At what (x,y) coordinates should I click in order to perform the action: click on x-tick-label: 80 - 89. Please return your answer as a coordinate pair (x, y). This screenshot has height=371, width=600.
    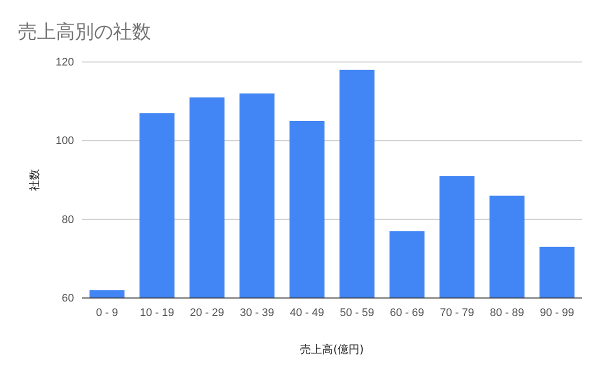
    Looking at the image, I should click on (507, 312).